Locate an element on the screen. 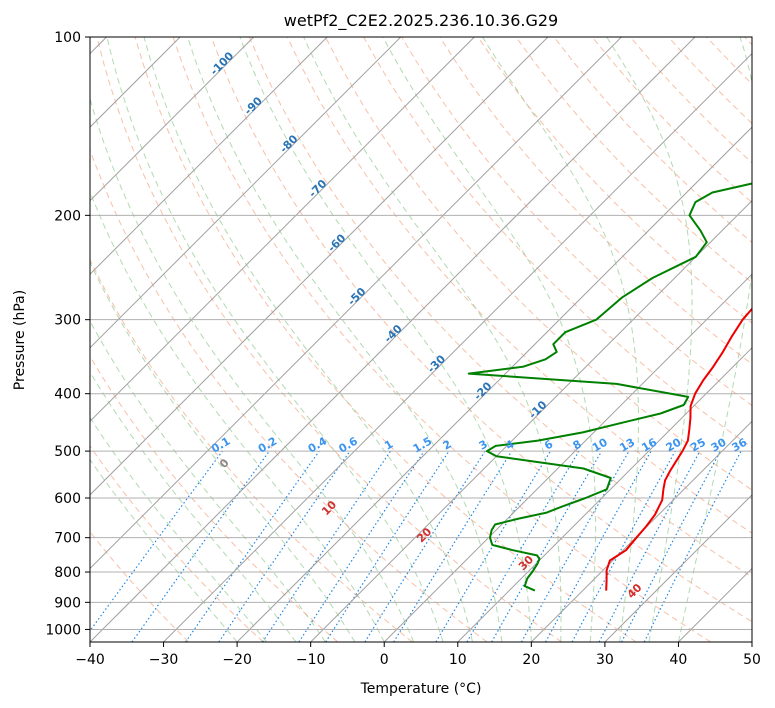 The height and width of the screenshot is (708, 775). x-tick-label: −30 is located at coordinates (164, 660).